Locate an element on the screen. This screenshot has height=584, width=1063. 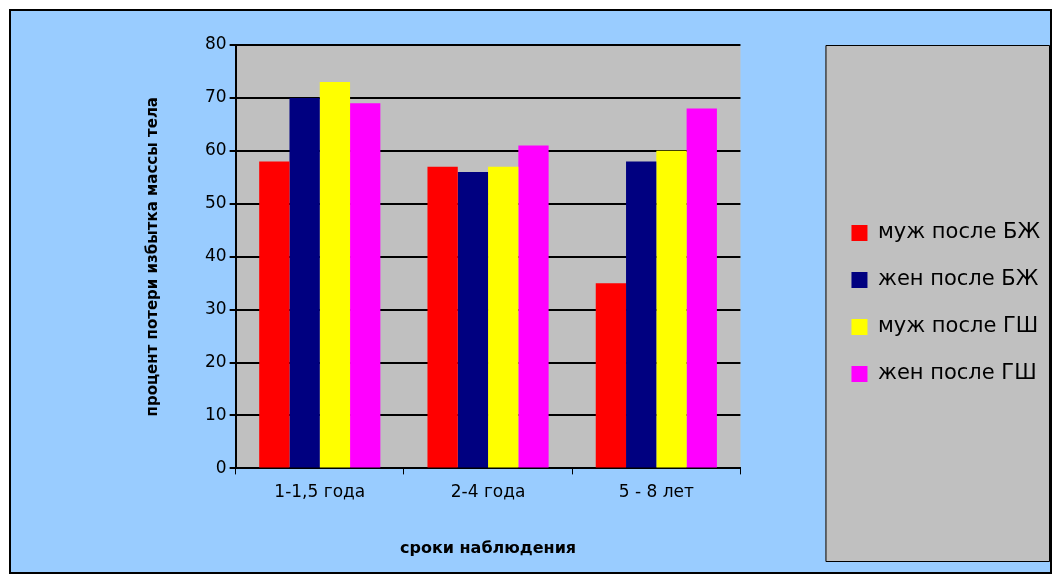
y-tick-label: 30 is located at coordinates (215, 308).